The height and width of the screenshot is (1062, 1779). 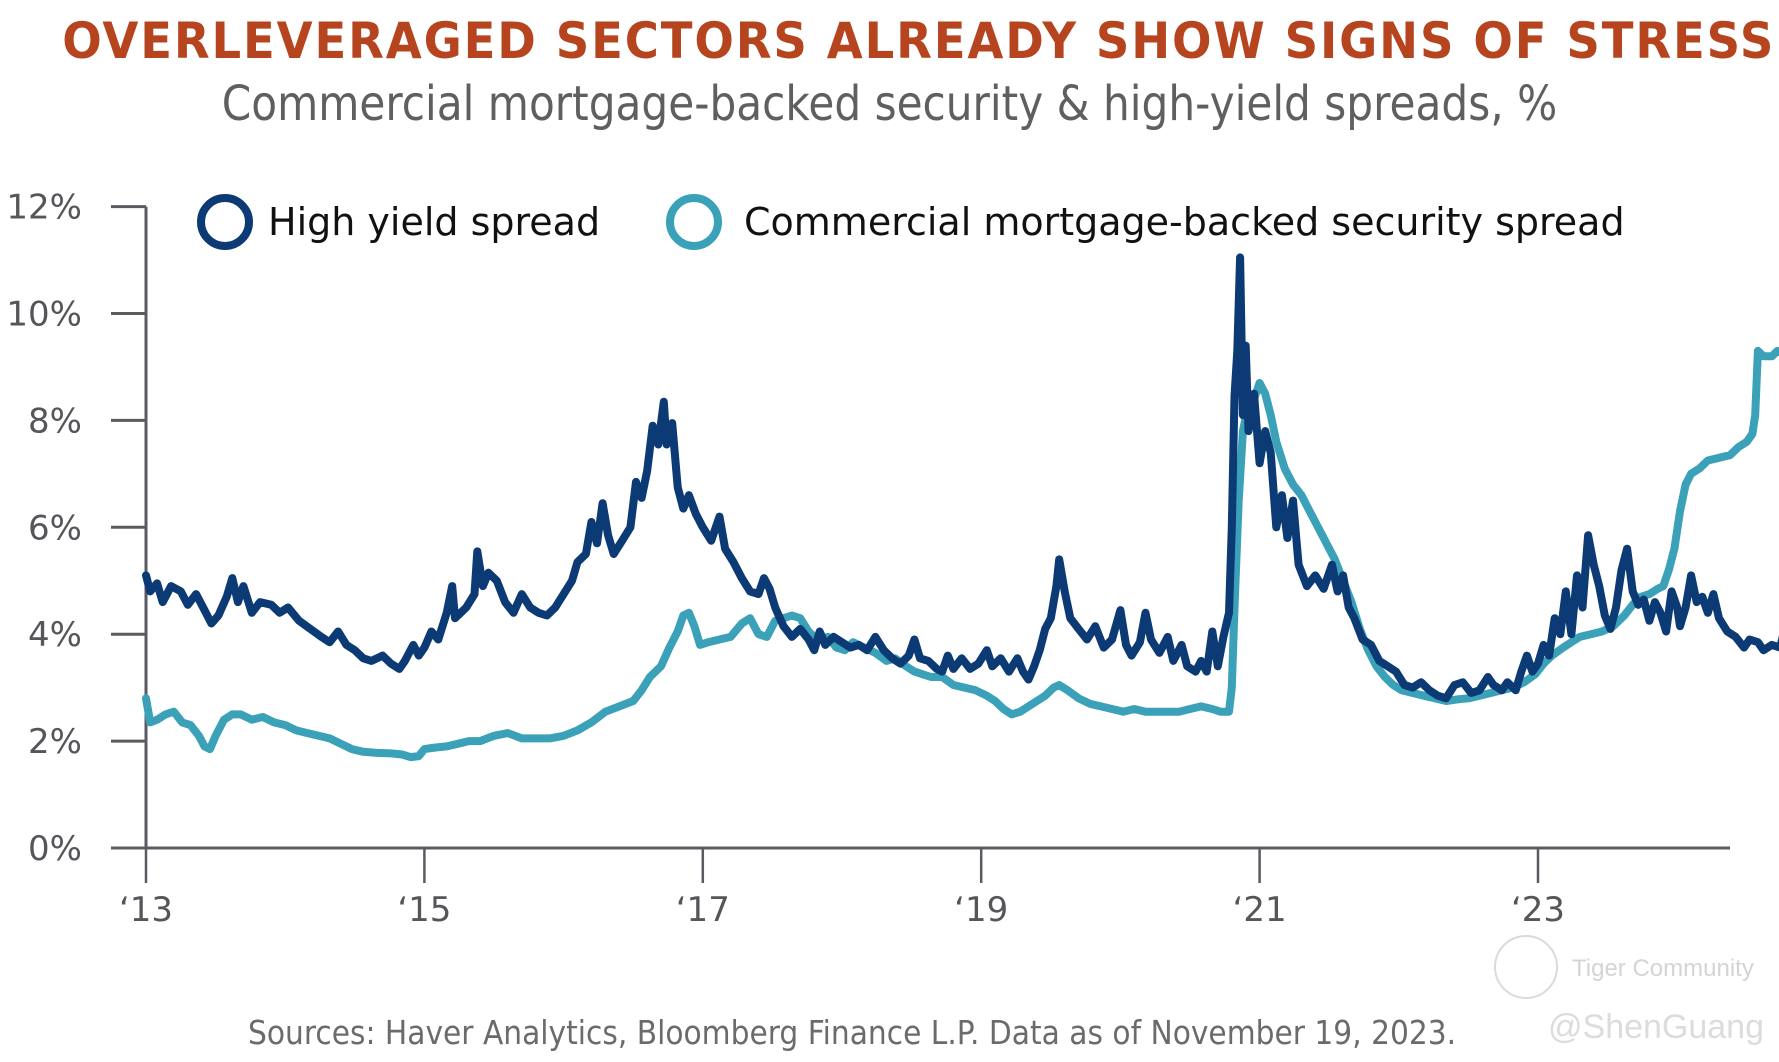 What do you see at coordinates (55, 528) in the screenshot?
I see `y-tick-label: 6%` at bounding box center [55, 528].